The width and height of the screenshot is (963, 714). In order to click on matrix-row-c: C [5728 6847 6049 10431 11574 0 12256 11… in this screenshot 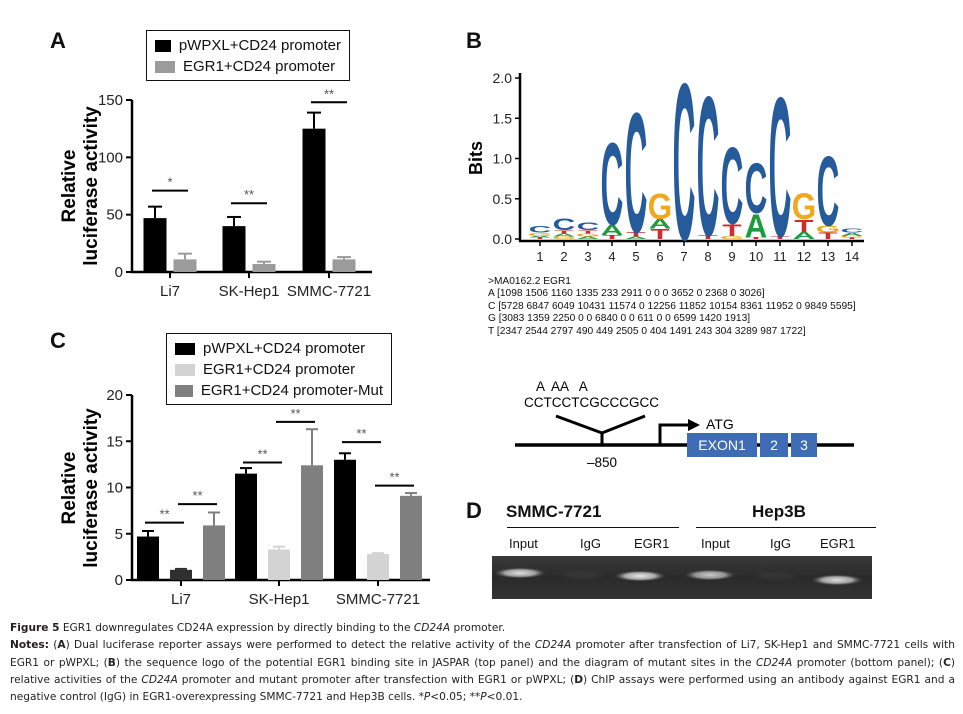, I will do `click(672, 306)`.